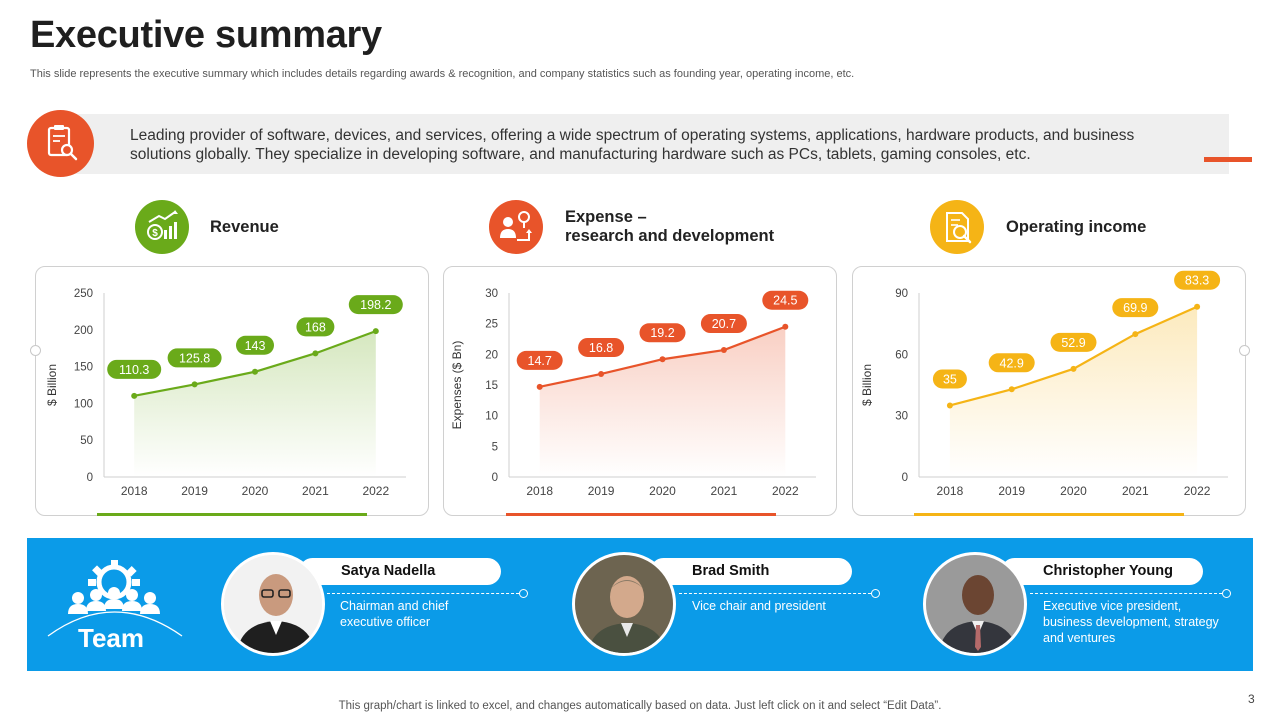  Describe the element at coordinates (495, 447) in the screenshot. I see `expense-y-tick-label: 5` at that location.